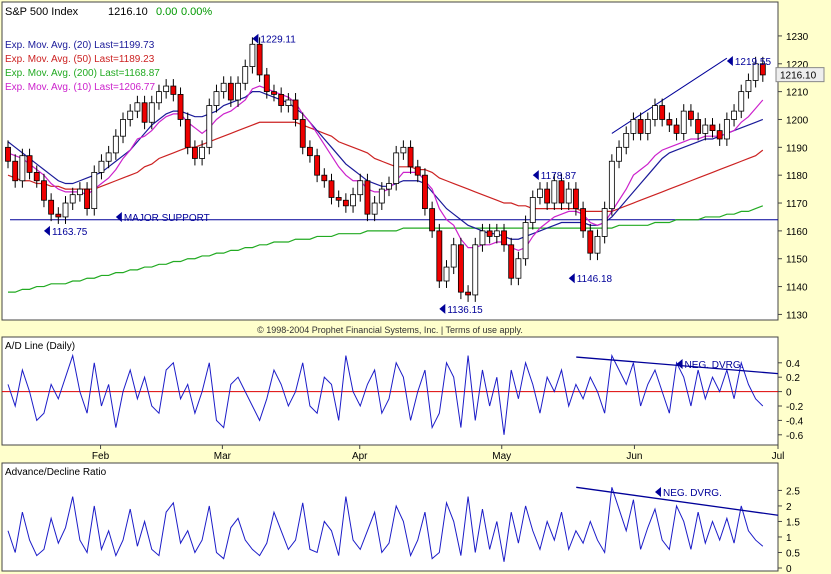 Image resolution: width=831 pixels, height=574 pixels. I want to click on ad-ratio-ytick-label: 1, so click(789, 538).